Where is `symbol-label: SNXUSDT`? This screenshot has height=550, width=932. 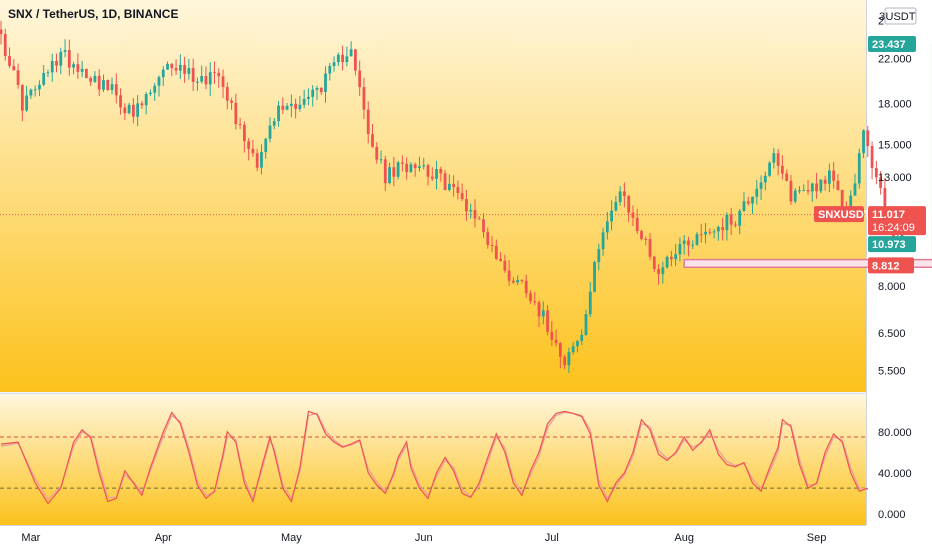 symbol-label: SNXUSDT is located at coordinates (842, 214).